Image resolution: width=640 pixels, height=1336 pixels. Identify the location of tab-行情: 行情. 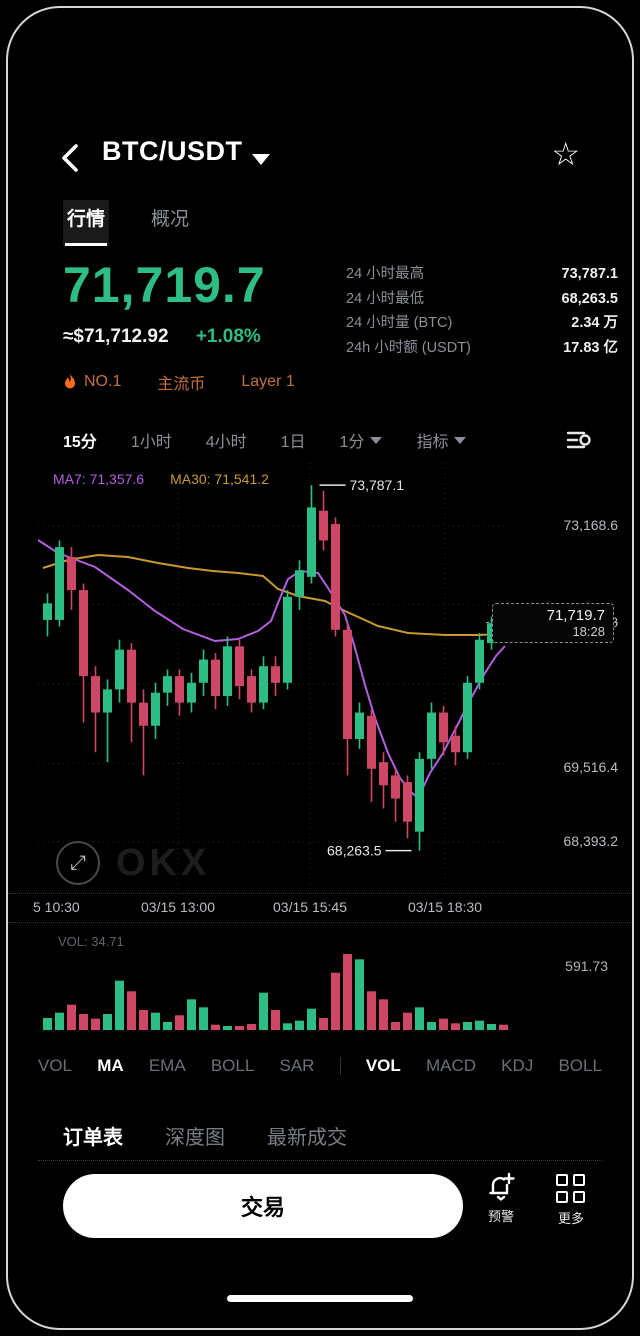
(86, 223).